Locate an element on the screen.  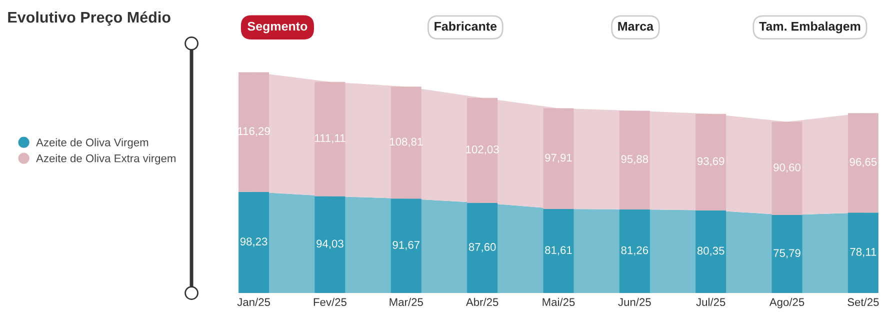
data-label: 87,60 is located at coordinates (482, 247).